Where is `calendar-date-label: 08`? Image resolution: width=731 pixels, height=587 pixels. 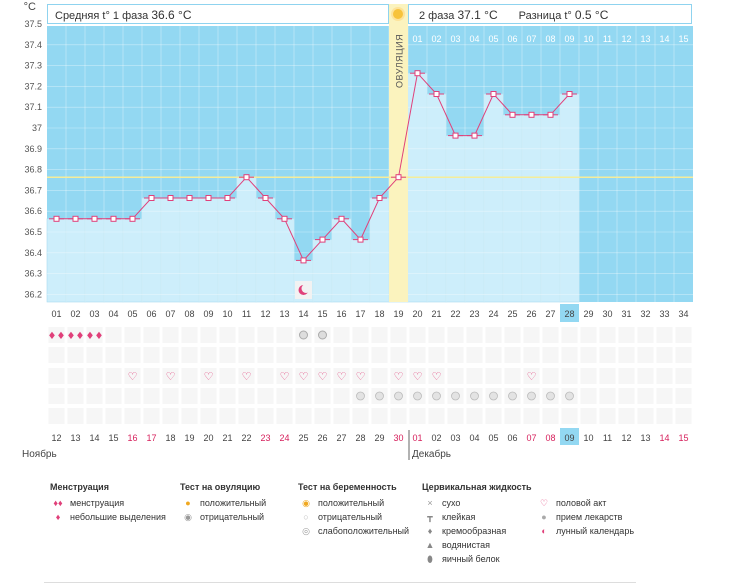 calendar-date-label: 08 is located at coordinates (550, 438).